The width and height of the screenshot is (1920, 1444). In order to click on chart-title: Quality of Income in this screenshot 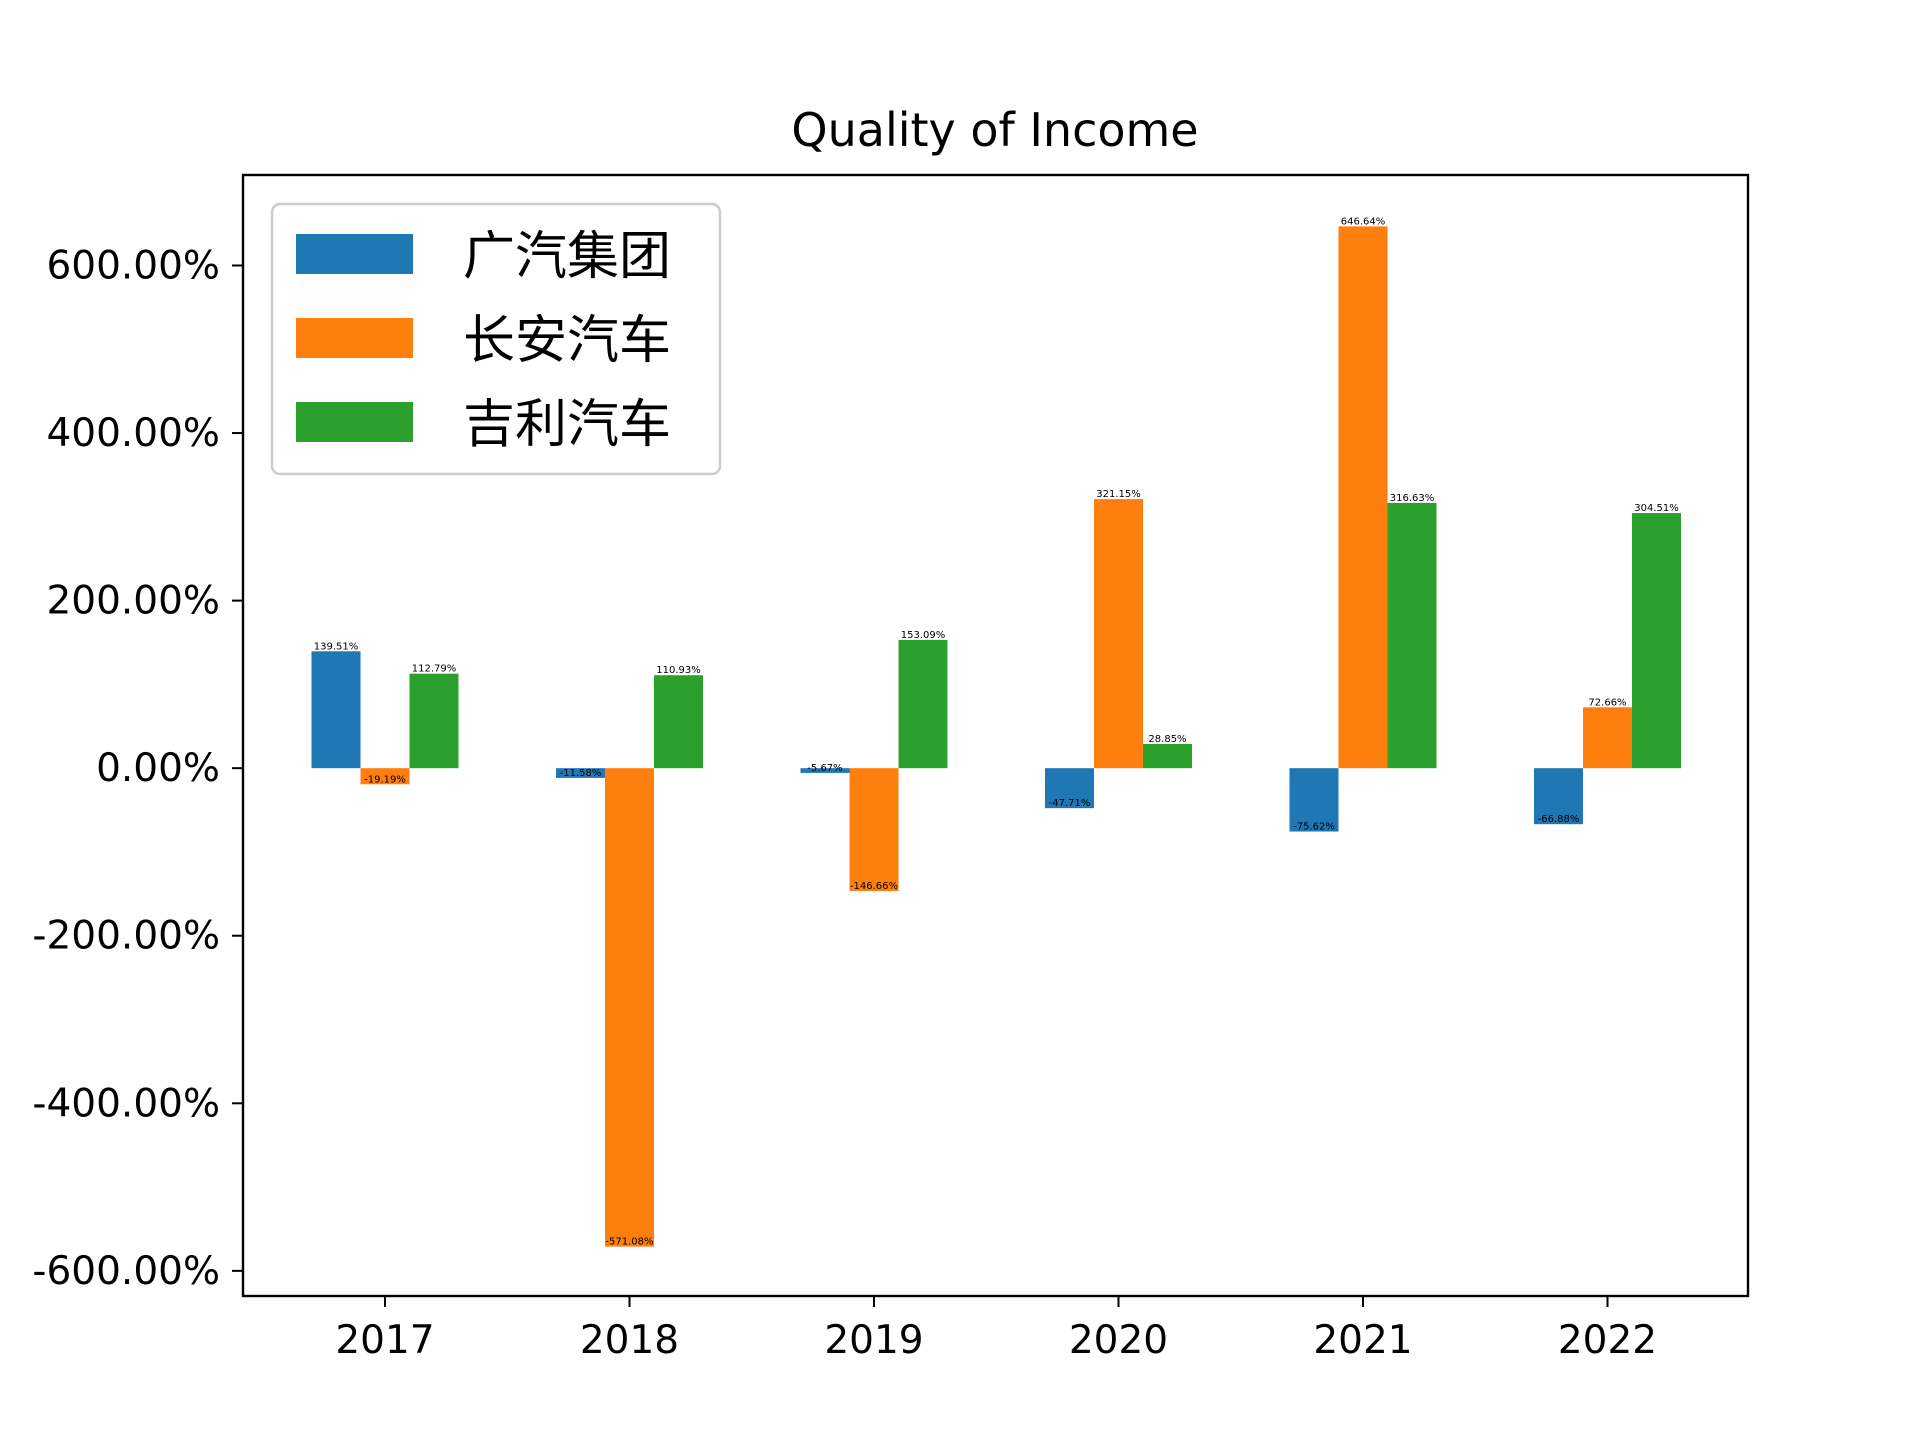, I will do `click(994, 130)`.